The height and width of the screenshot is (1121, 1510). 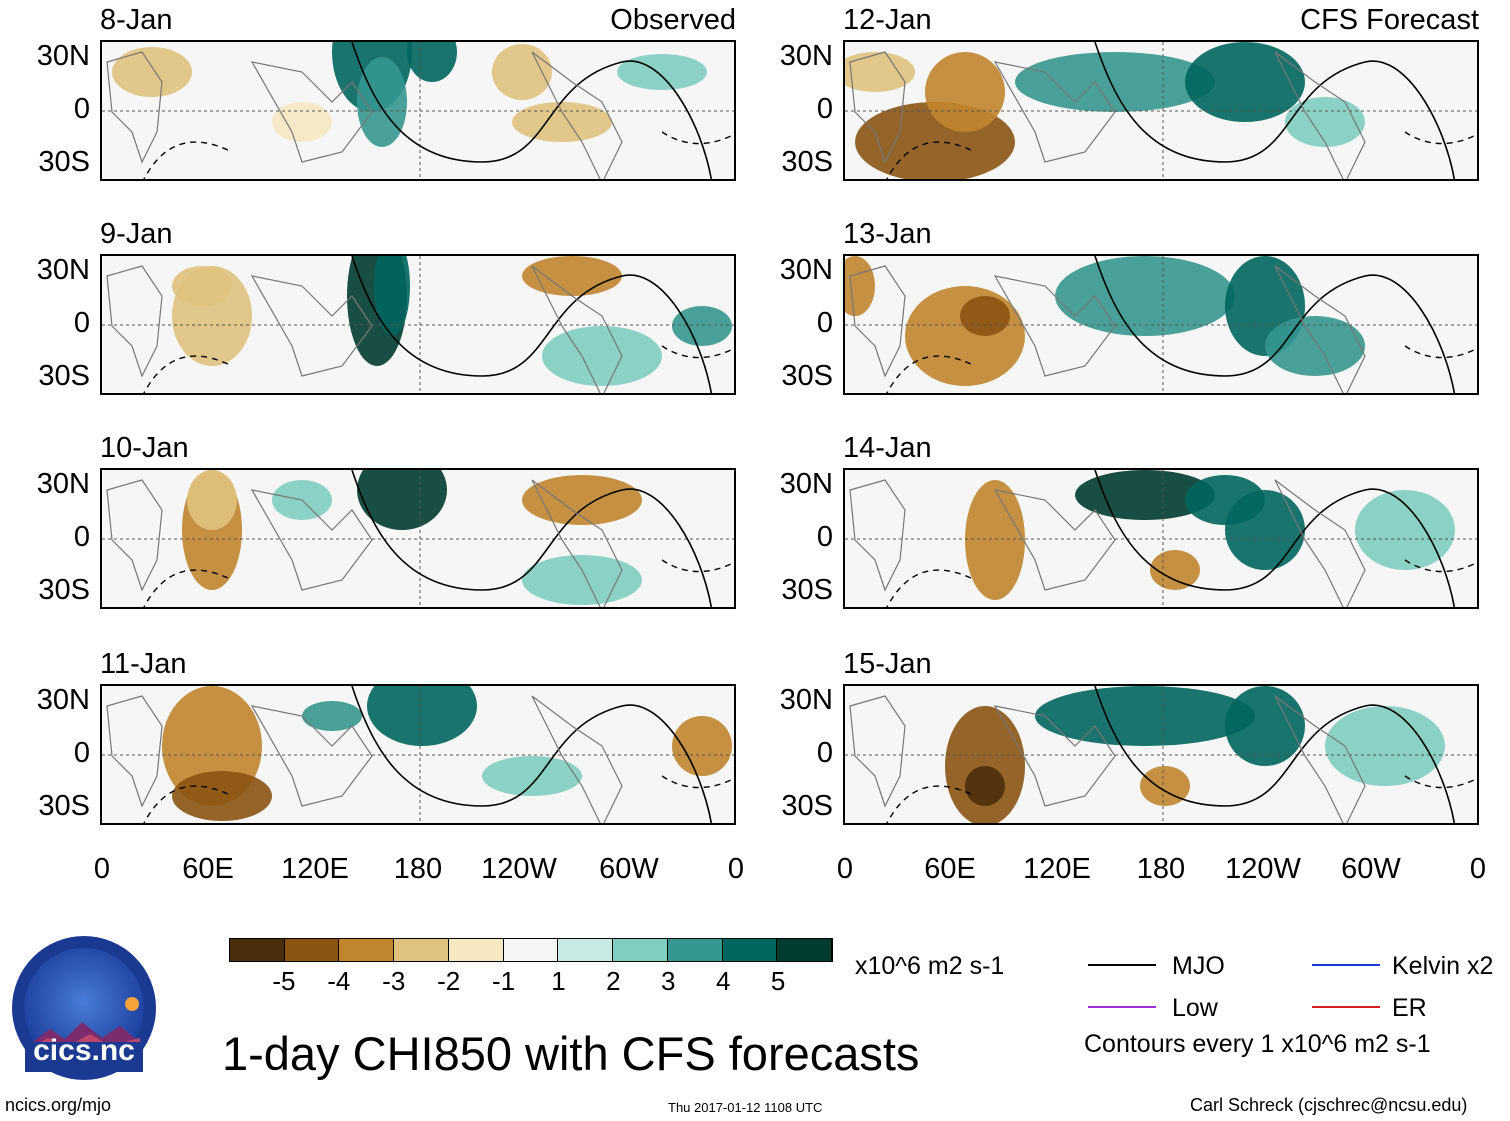 I want to click on legend-er-label: ER, so click(x=1409, y=1008).